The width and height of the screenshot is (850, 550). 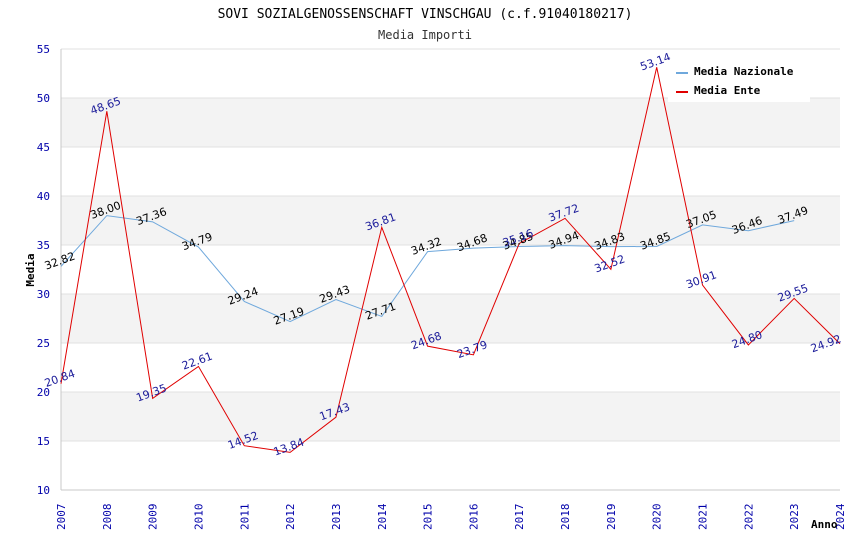 What do you see at coordinates (43, 245) in the screenshot?
I see `y-tick-label: 35` at bounding box center [43, 245].